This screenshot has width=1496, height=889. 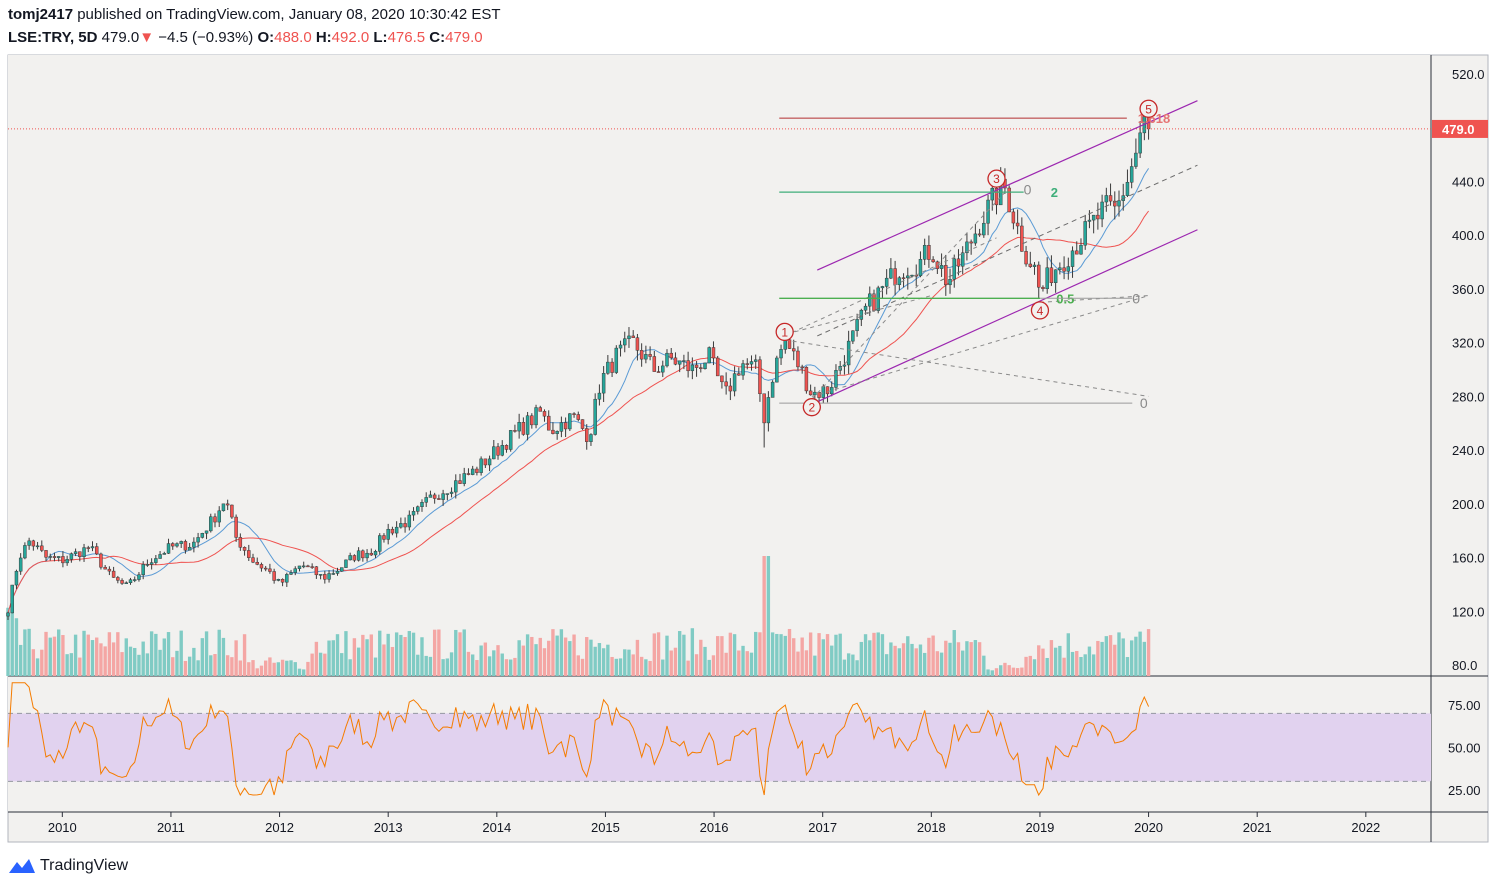 What do you see at coordinates (1094, 299) in the screenshot?
I see `fib-helper-dashed-line` at bounding box center [1094, 299].